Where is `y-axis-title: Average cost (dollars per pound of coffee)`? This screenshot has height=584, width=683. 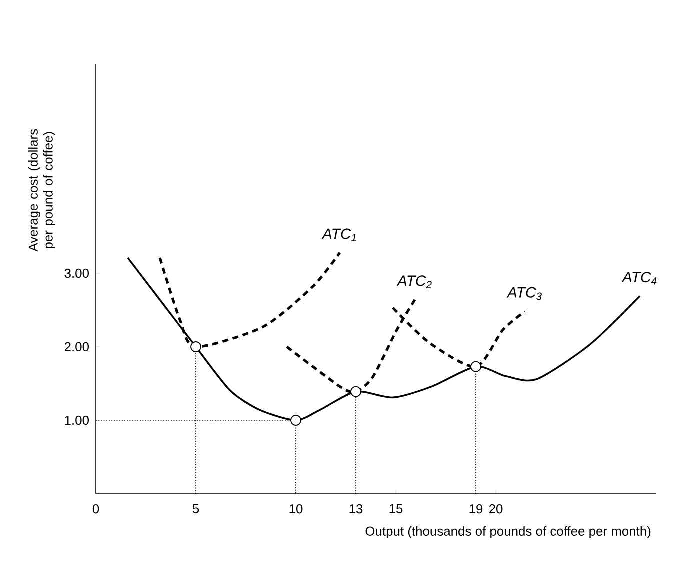 y-axis-title: Average cost (dollars per pound of coffee) is located at coordinates (42, 190).